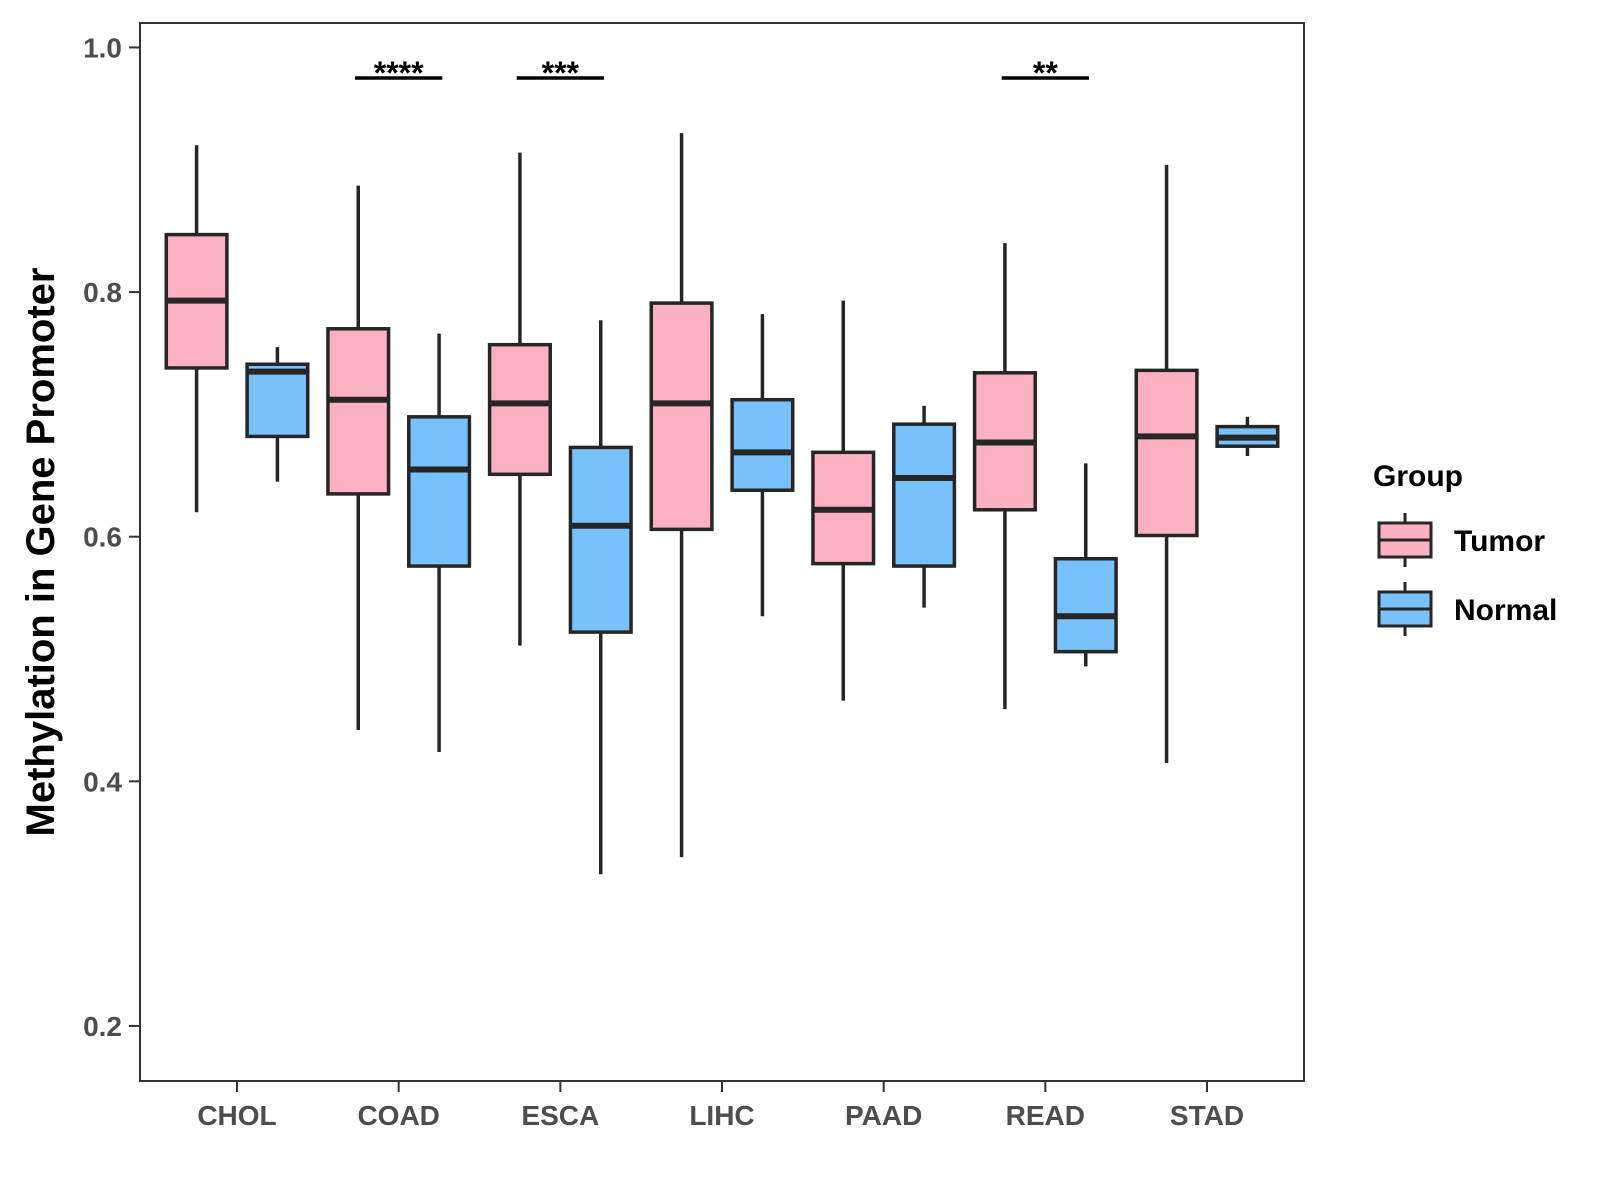 Image resolution: width=1600 pixels, height=1200 pixels. Describe the element at coordinates (1499, 541) in the screenshot. I see `legend-label-tumor: Tumor` at that location.